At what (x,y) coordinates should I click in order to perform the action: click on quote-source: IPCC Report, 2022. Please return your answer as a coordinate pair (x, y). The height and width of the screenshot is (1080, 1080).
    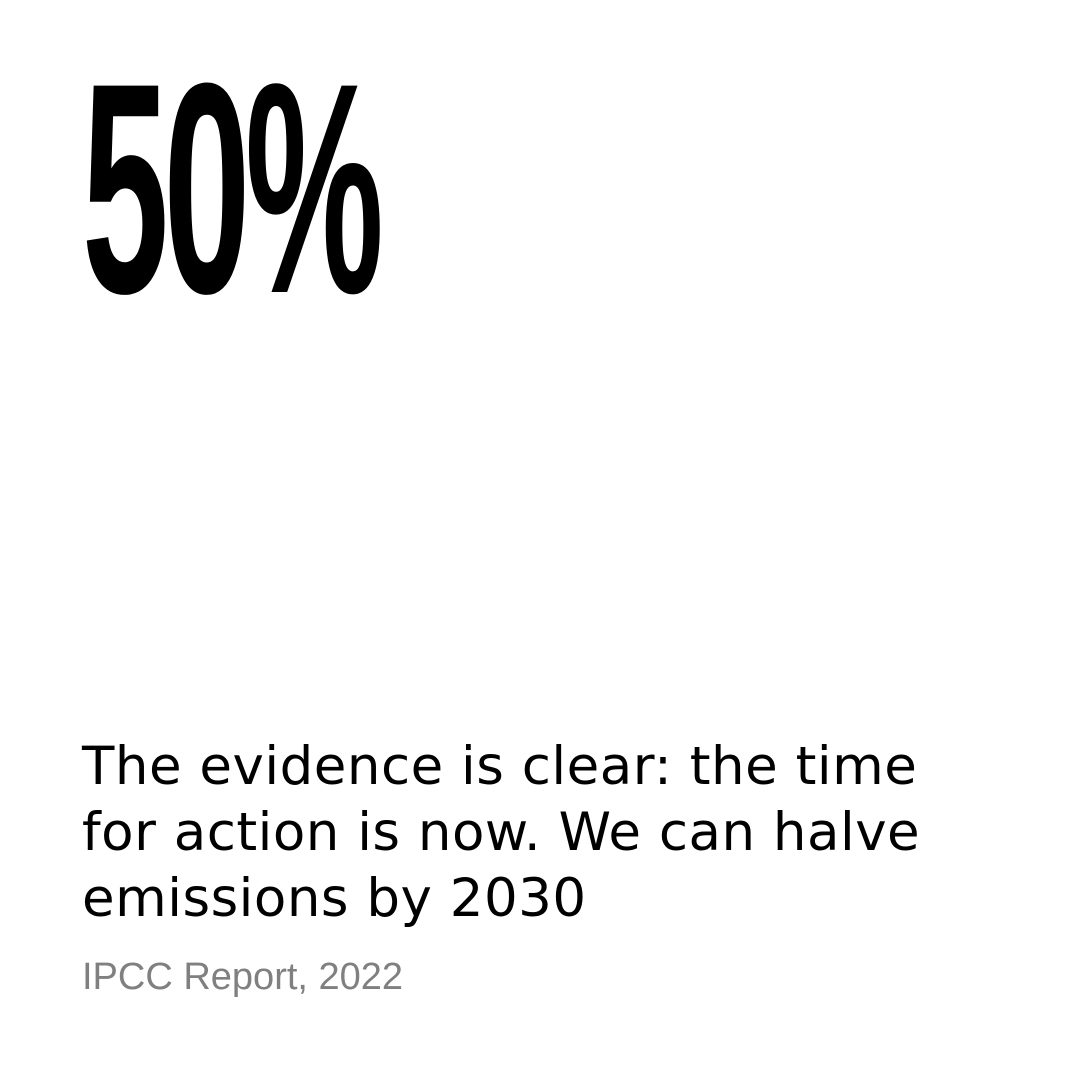
    Looking at the image, I should click on (243, 977).